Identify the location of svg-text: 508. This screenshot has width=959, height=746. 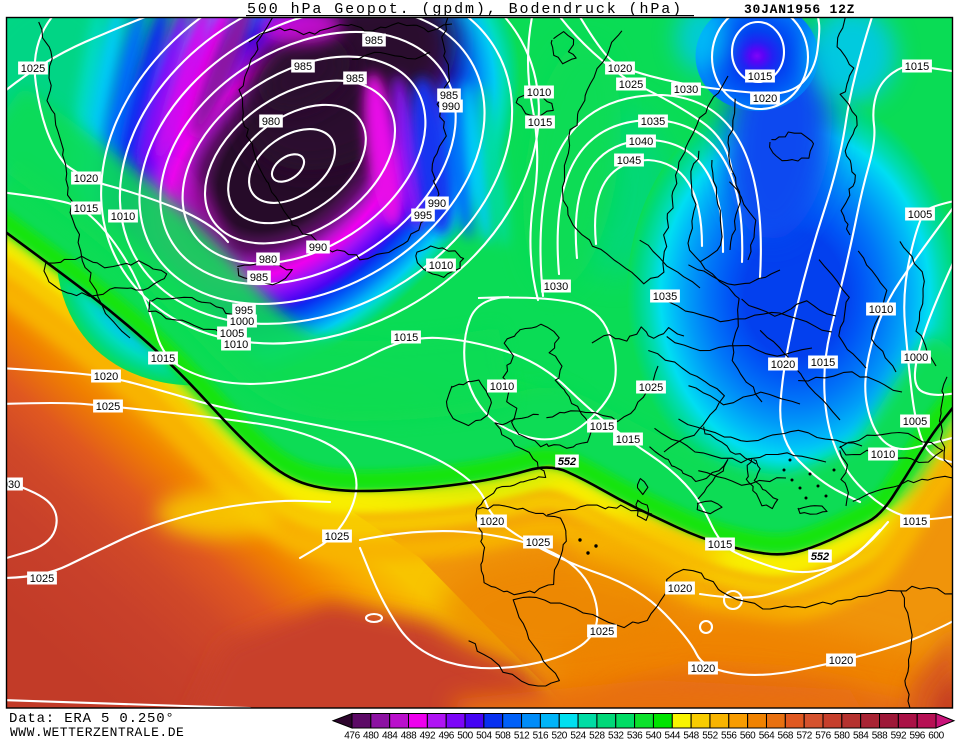
(503, 736).